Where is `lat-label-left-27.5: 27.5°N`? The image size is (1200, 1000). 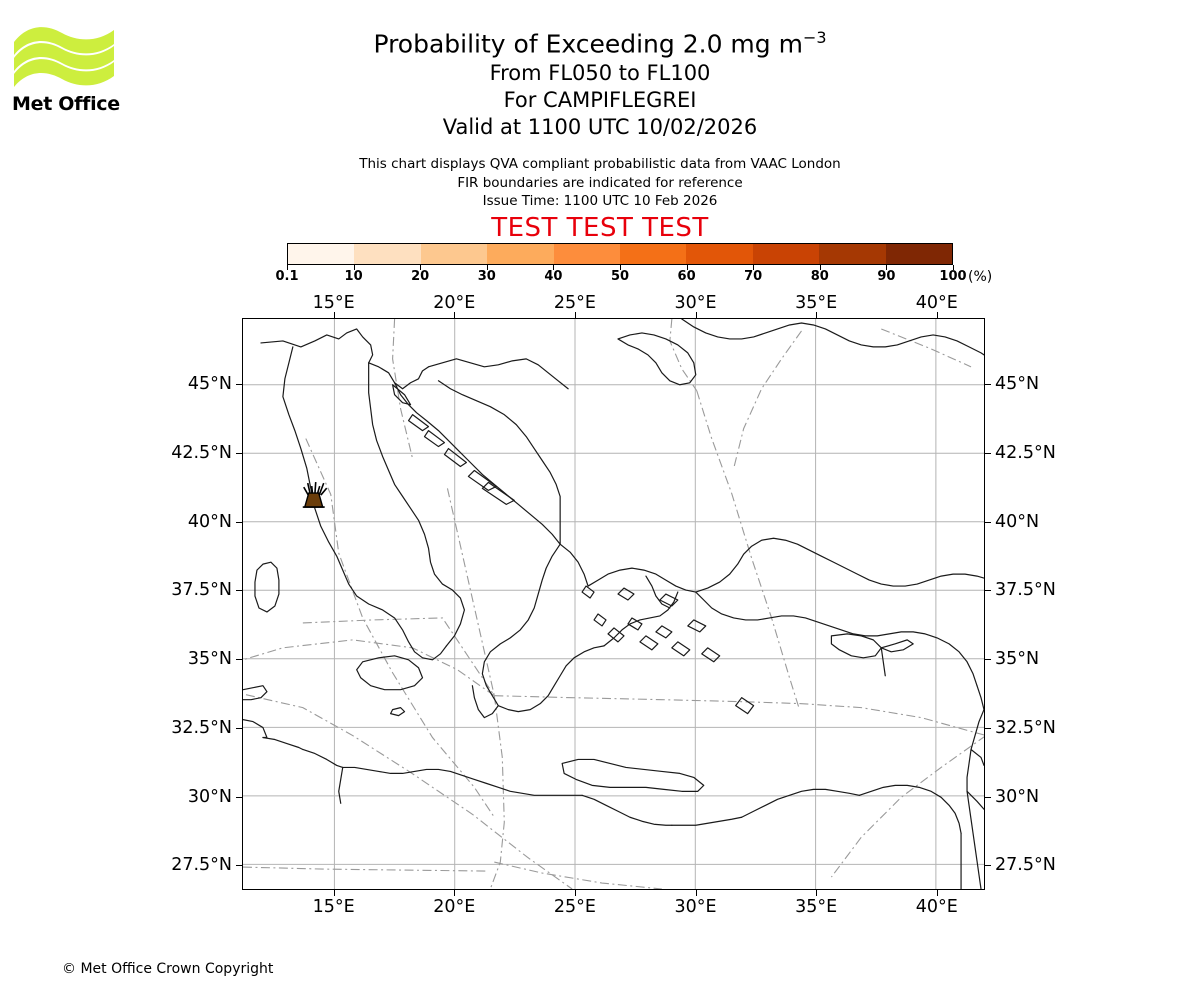 lat-label-left-27.5: 27.5°N is located at coordinates (201, 865).